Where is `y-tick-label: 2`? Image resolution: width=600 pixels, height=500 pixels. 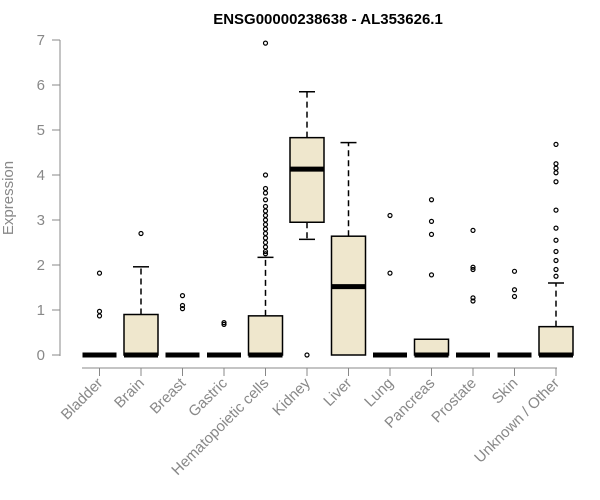
y-tick-label: 2 is located at coordinates (41, 265).